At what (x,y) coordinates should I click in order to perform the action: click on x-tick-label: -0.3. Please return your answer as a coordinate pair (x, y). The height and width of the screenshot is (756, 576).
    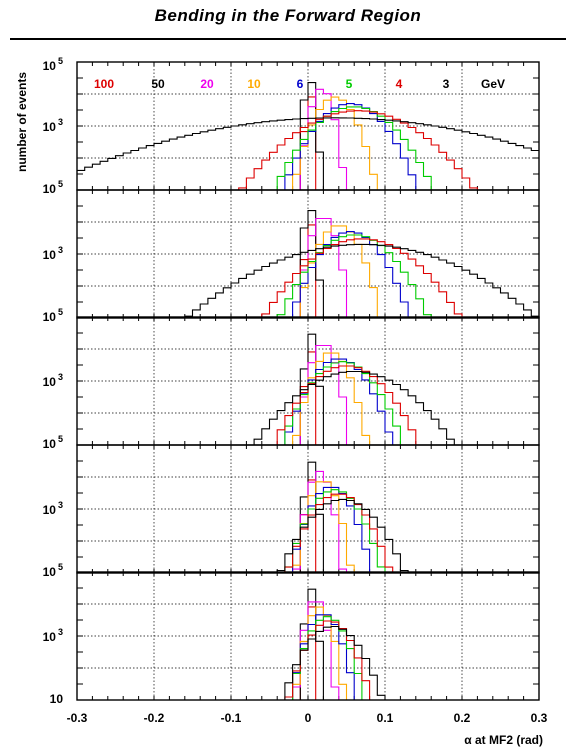
    Looking at the image, I should click on (77, 718).